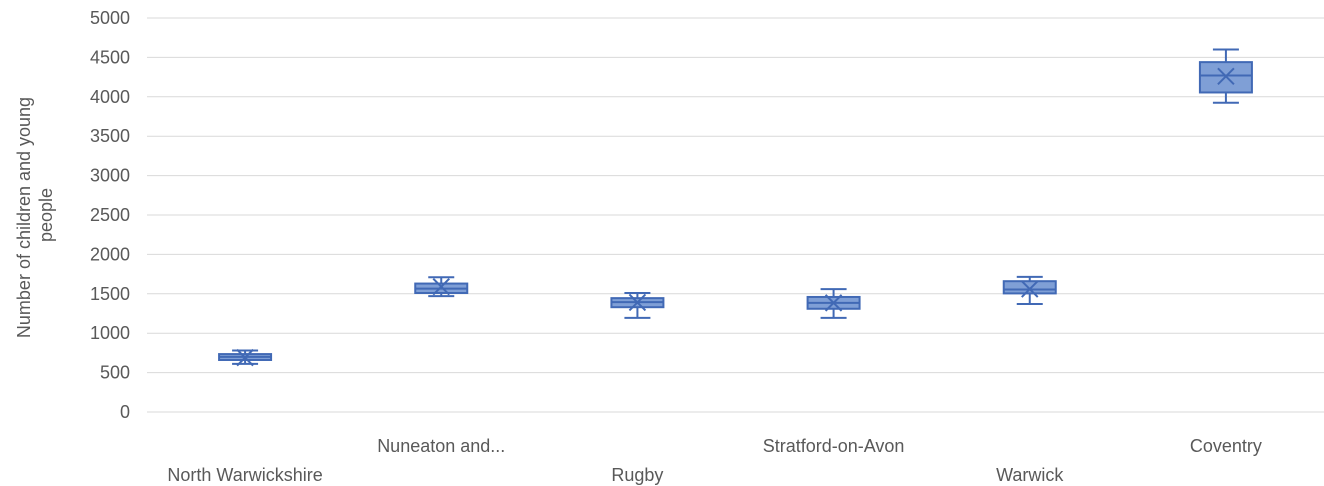  What do you see at coordinates (35, 215) in the screenshot?
I see `y-axis-title: Number of children and young people` at bounding box center [35, 215].